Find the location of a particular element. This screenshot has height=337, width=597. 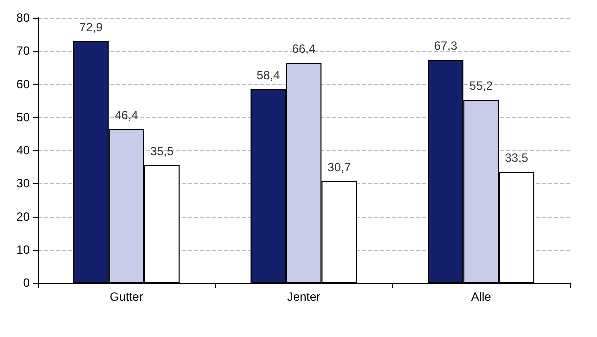

data-label: 30,7 is located at coordinates (340, 167).